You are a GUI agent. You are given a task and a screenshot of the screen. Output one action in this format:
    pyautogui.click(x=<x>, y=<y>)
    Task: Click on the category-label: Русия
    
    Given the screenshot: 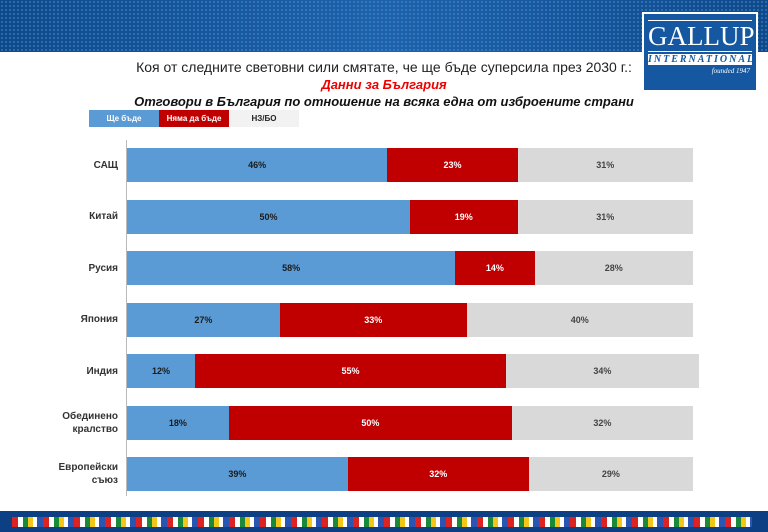 What is the action you would take?
    pyautogui.click(x=103, y=268)
    